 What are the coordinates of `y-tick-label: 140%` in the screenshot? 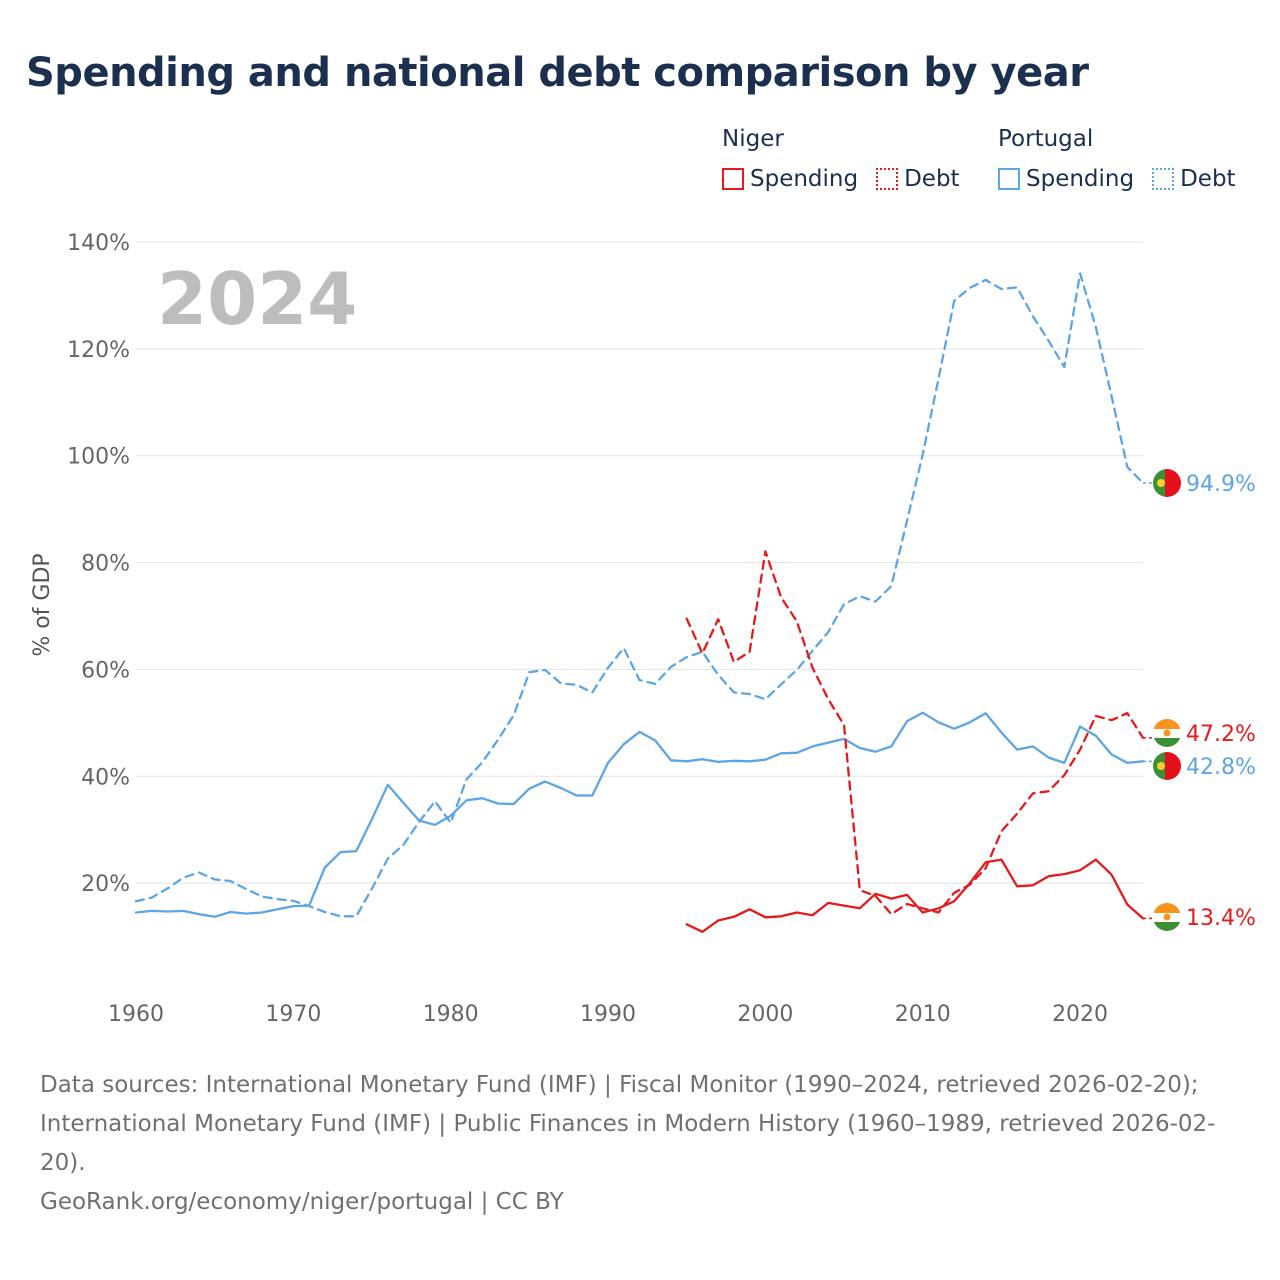 It's located at (98, 243).